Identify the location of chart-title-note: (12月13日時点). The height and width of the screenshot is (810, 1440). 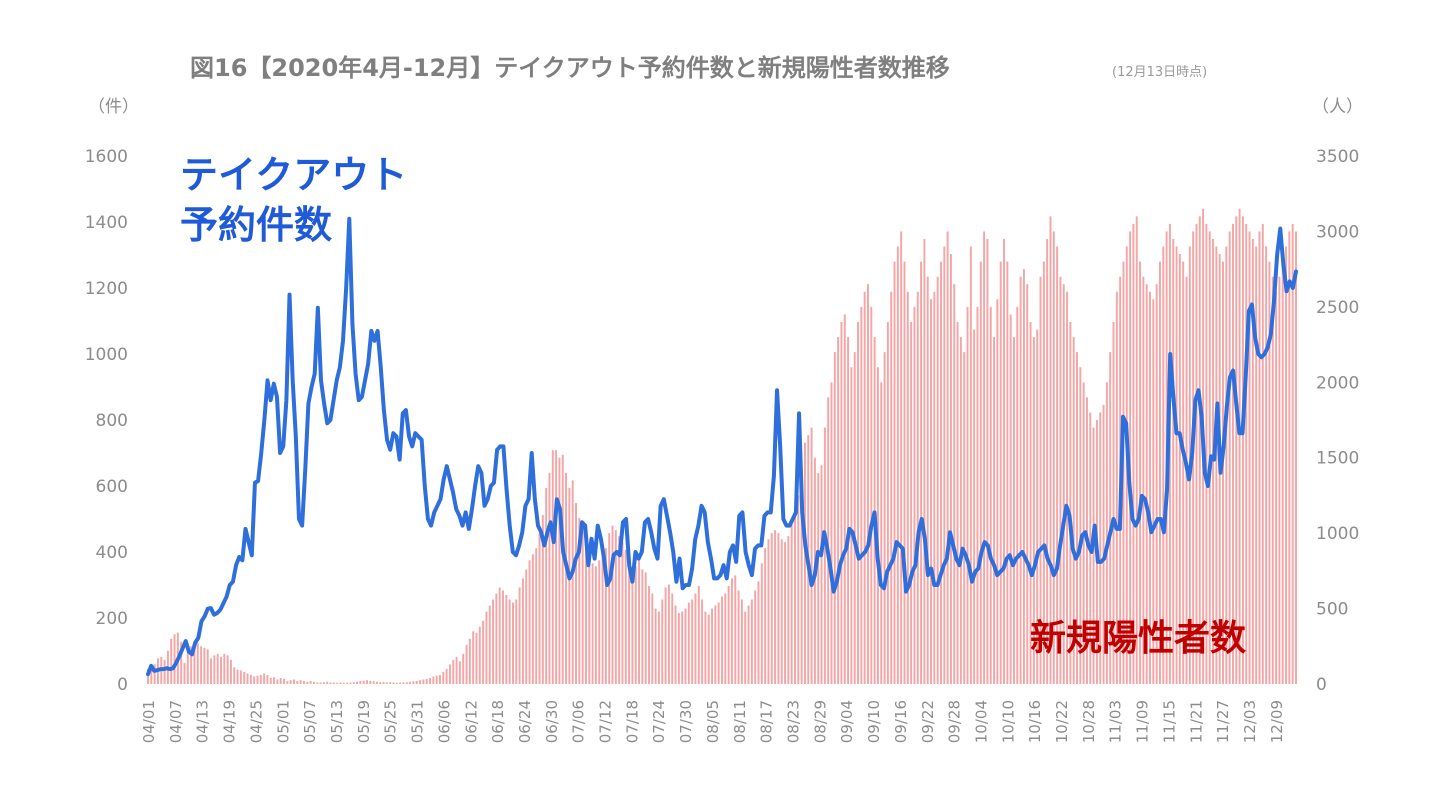
(1159, 72).